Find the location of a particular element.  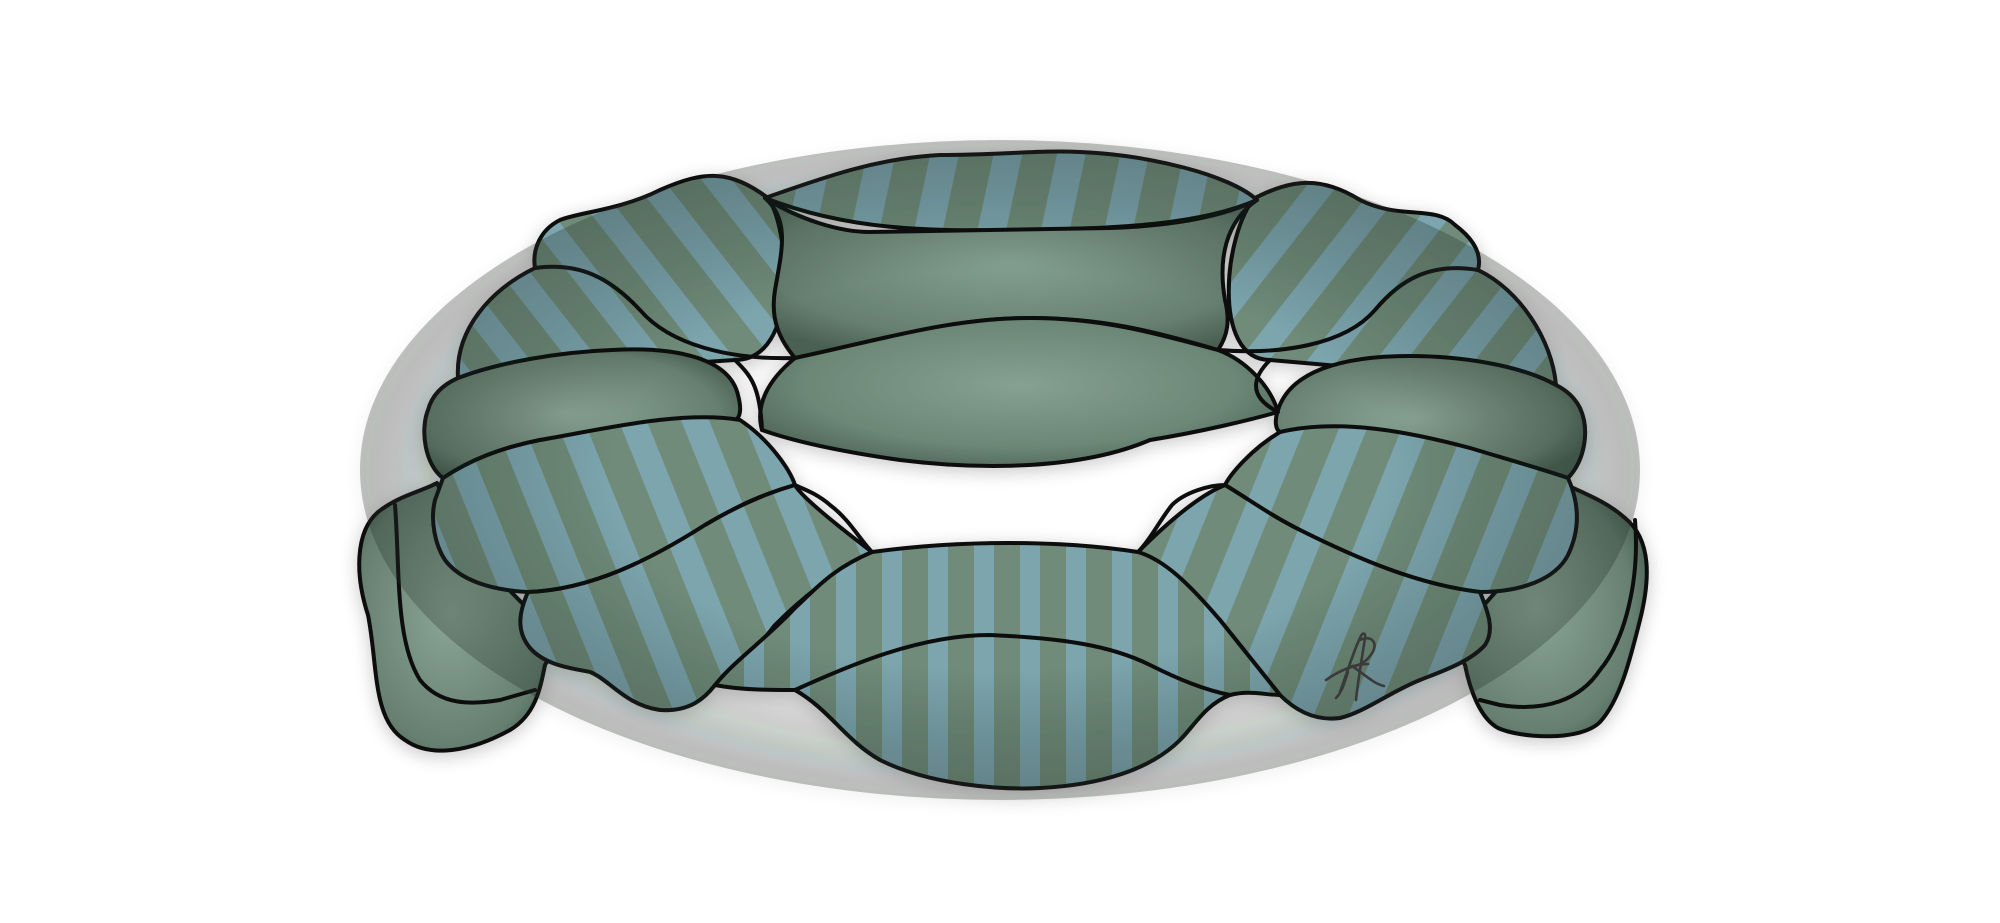

right-outer-lobe-fold is located at coordinates (1558, 613).